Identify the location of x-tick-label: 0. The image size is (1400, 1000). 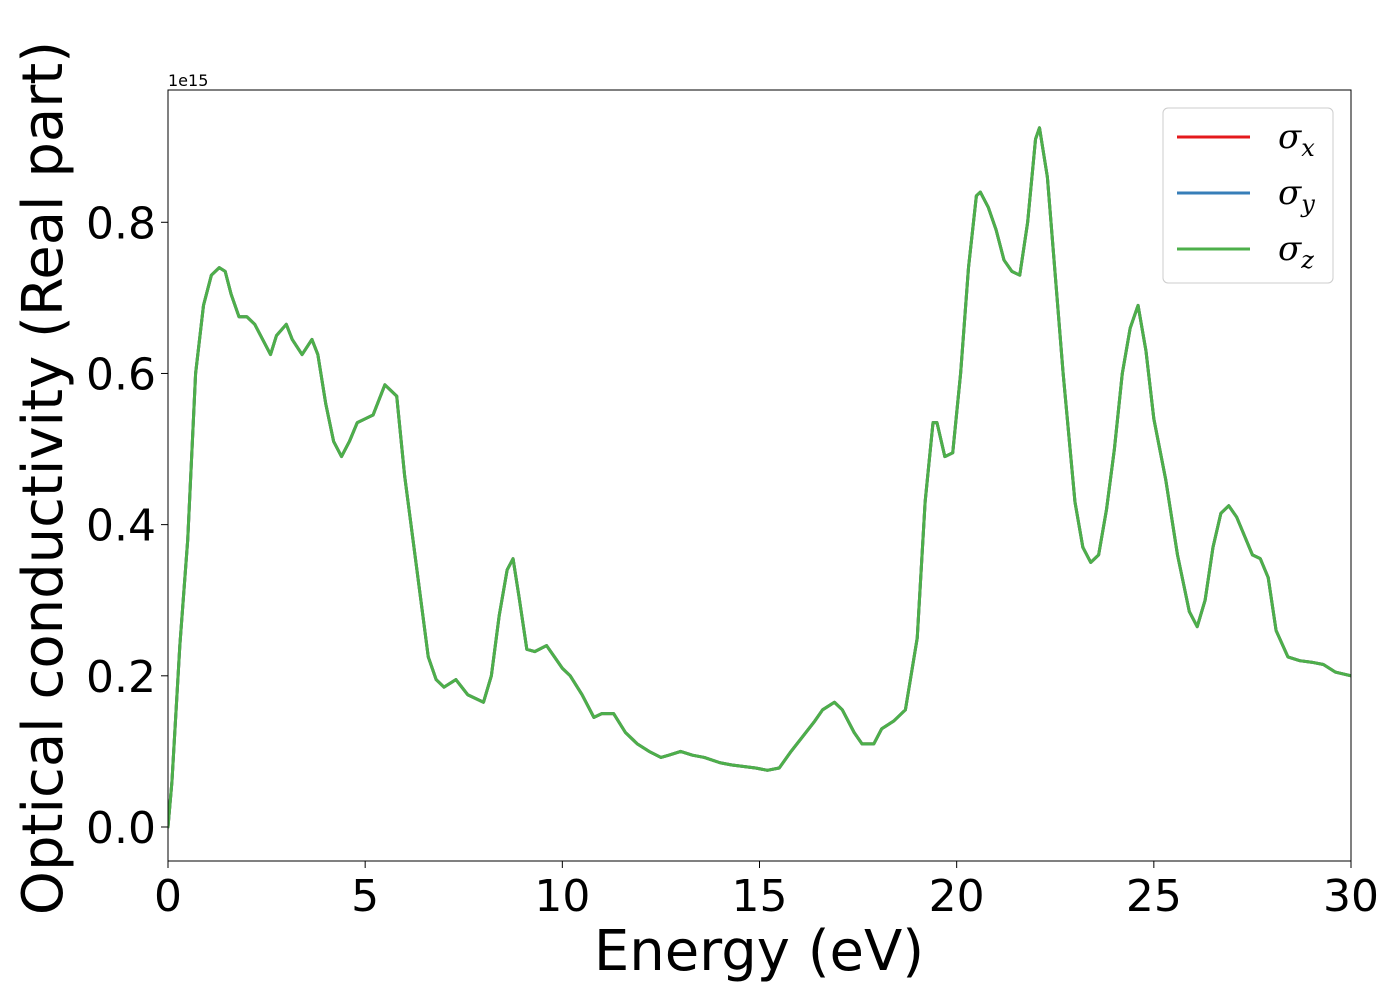
(168, 896).